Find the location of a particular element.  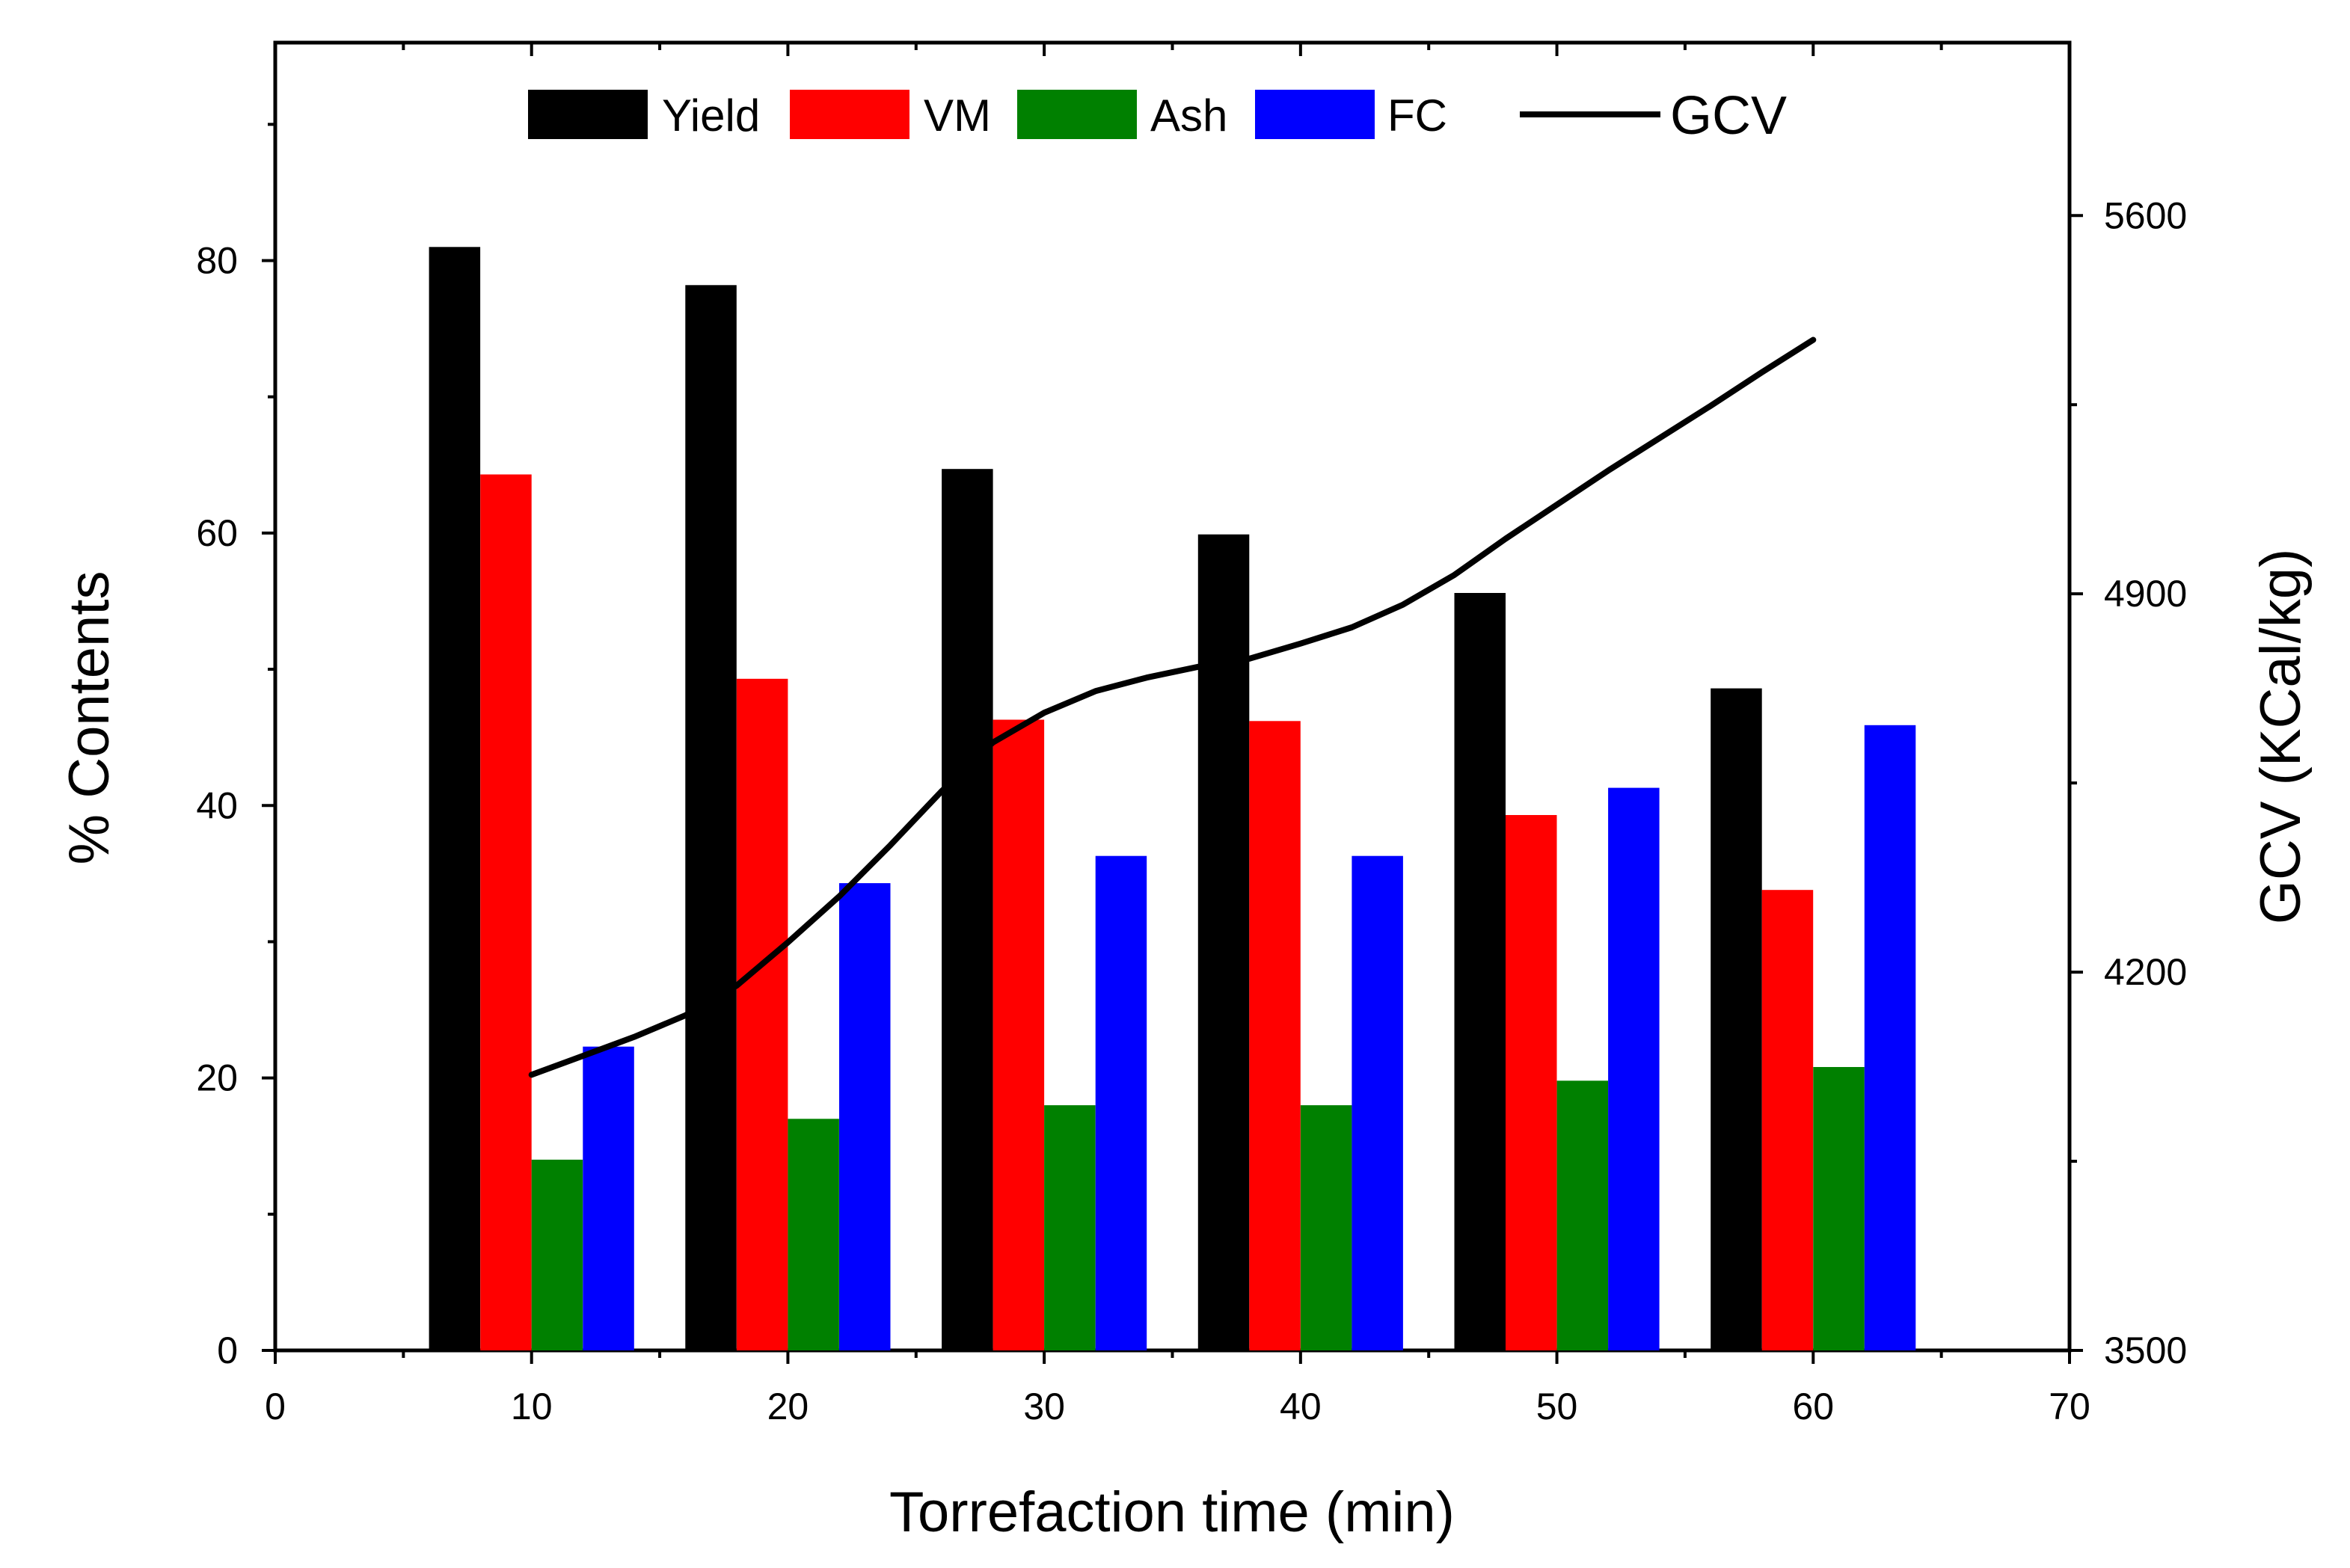

y2-tick-label: 5600 is located at coordinates (2145, 215).